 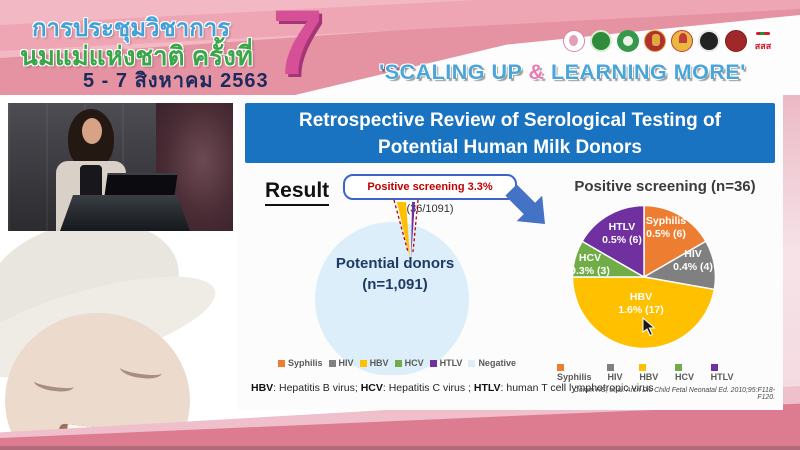 What do you see at coordinates (371, 388) in the screenshot?
I see `footnote-abbr: HCV` at bounding box center [371, 388].